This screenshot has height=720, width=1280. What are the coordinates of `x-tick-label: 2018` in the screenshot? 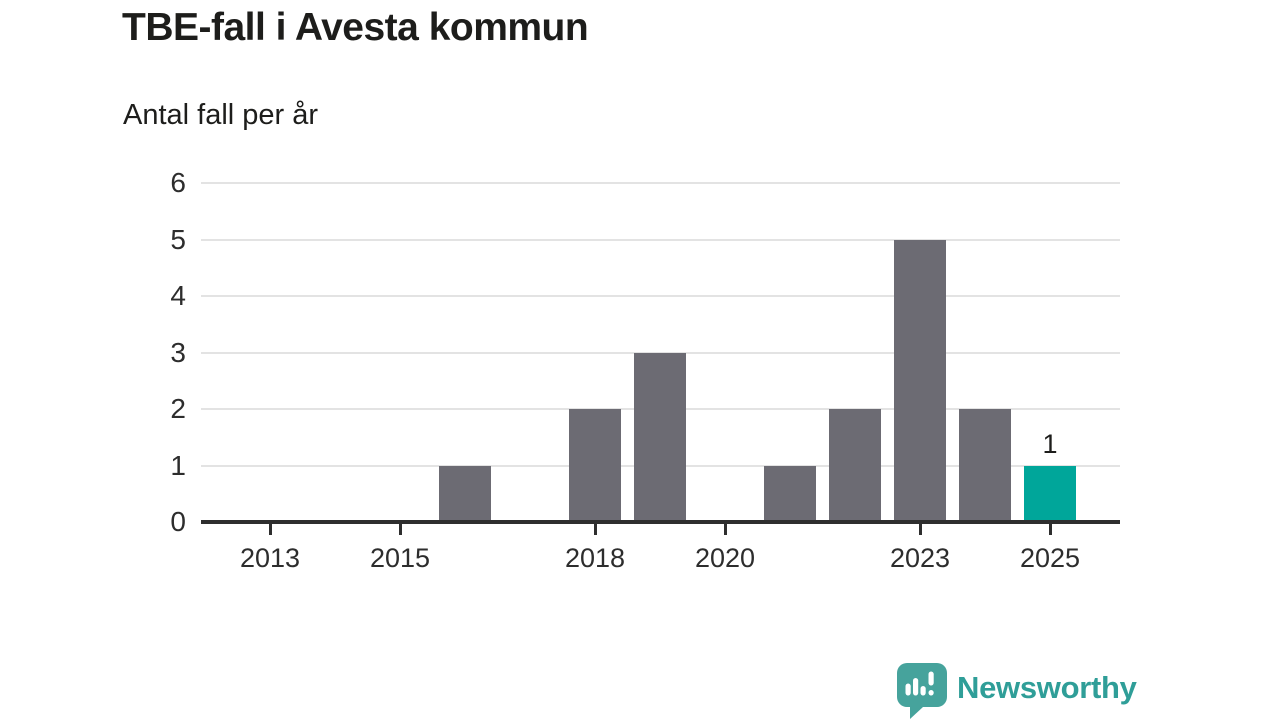 It's located at (595, 558).